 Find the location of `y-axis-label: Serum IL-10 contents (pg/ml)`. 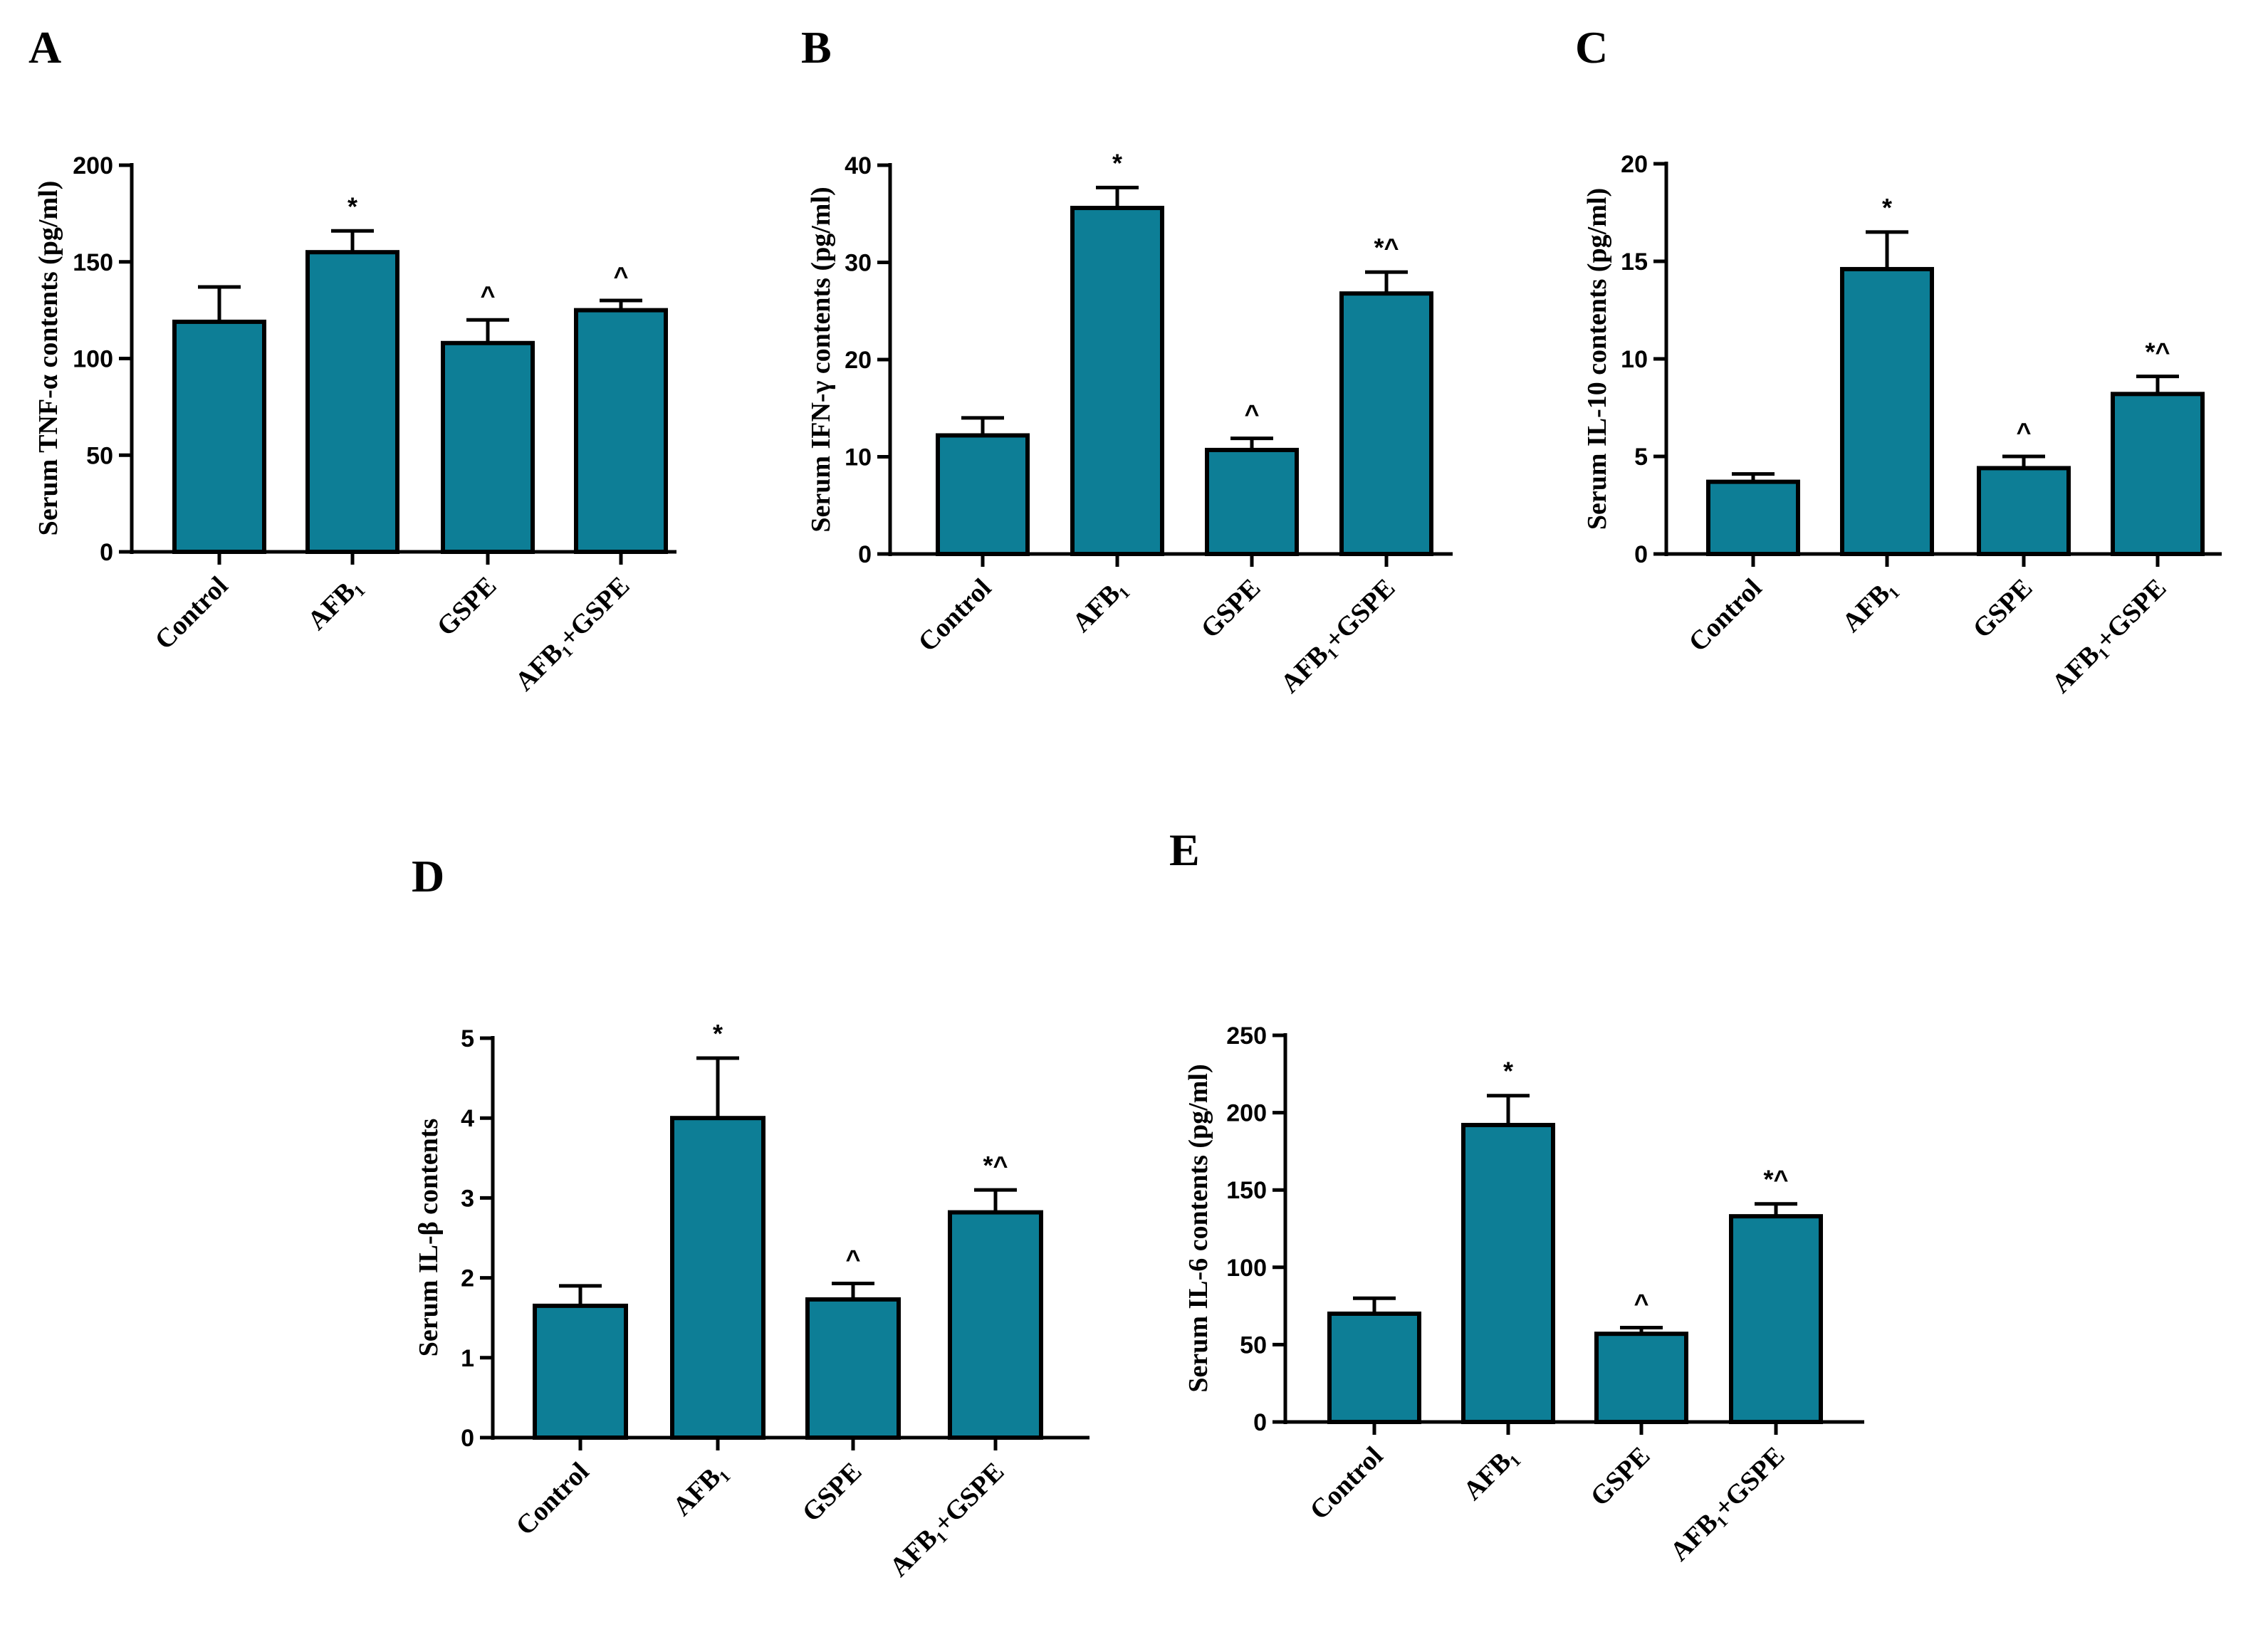

y-axis-label: Serum IL-10 contents (pg/ml) is located at coordinates (1597, 359).